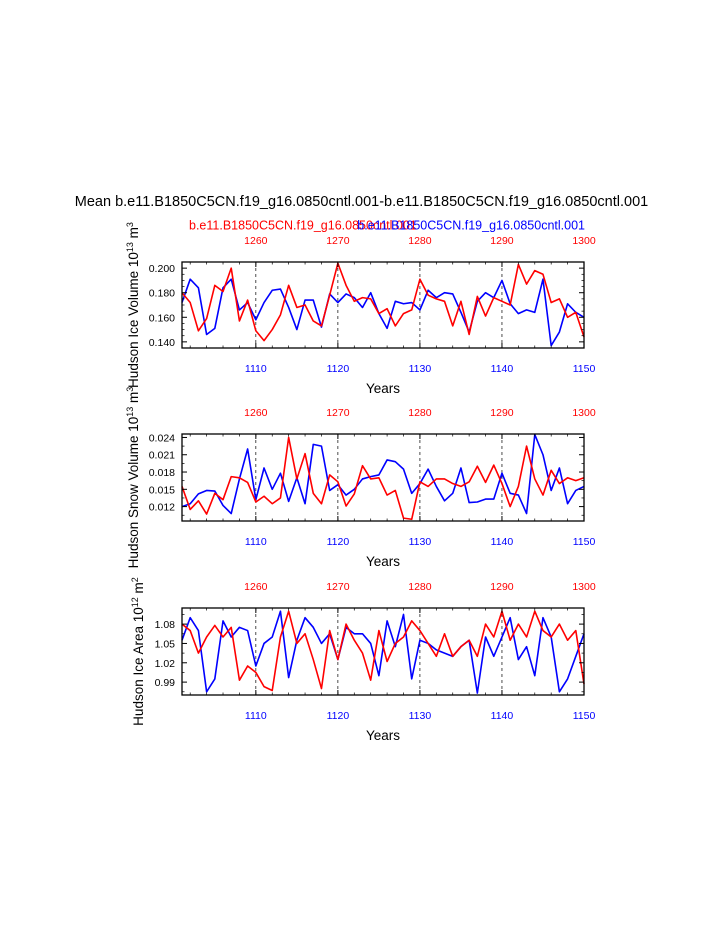 This screenshot has height=935, width=723. Describe the element at coordinates (165, 644) in the screenshot. I see `y-tick-label: 1.05` at that location.